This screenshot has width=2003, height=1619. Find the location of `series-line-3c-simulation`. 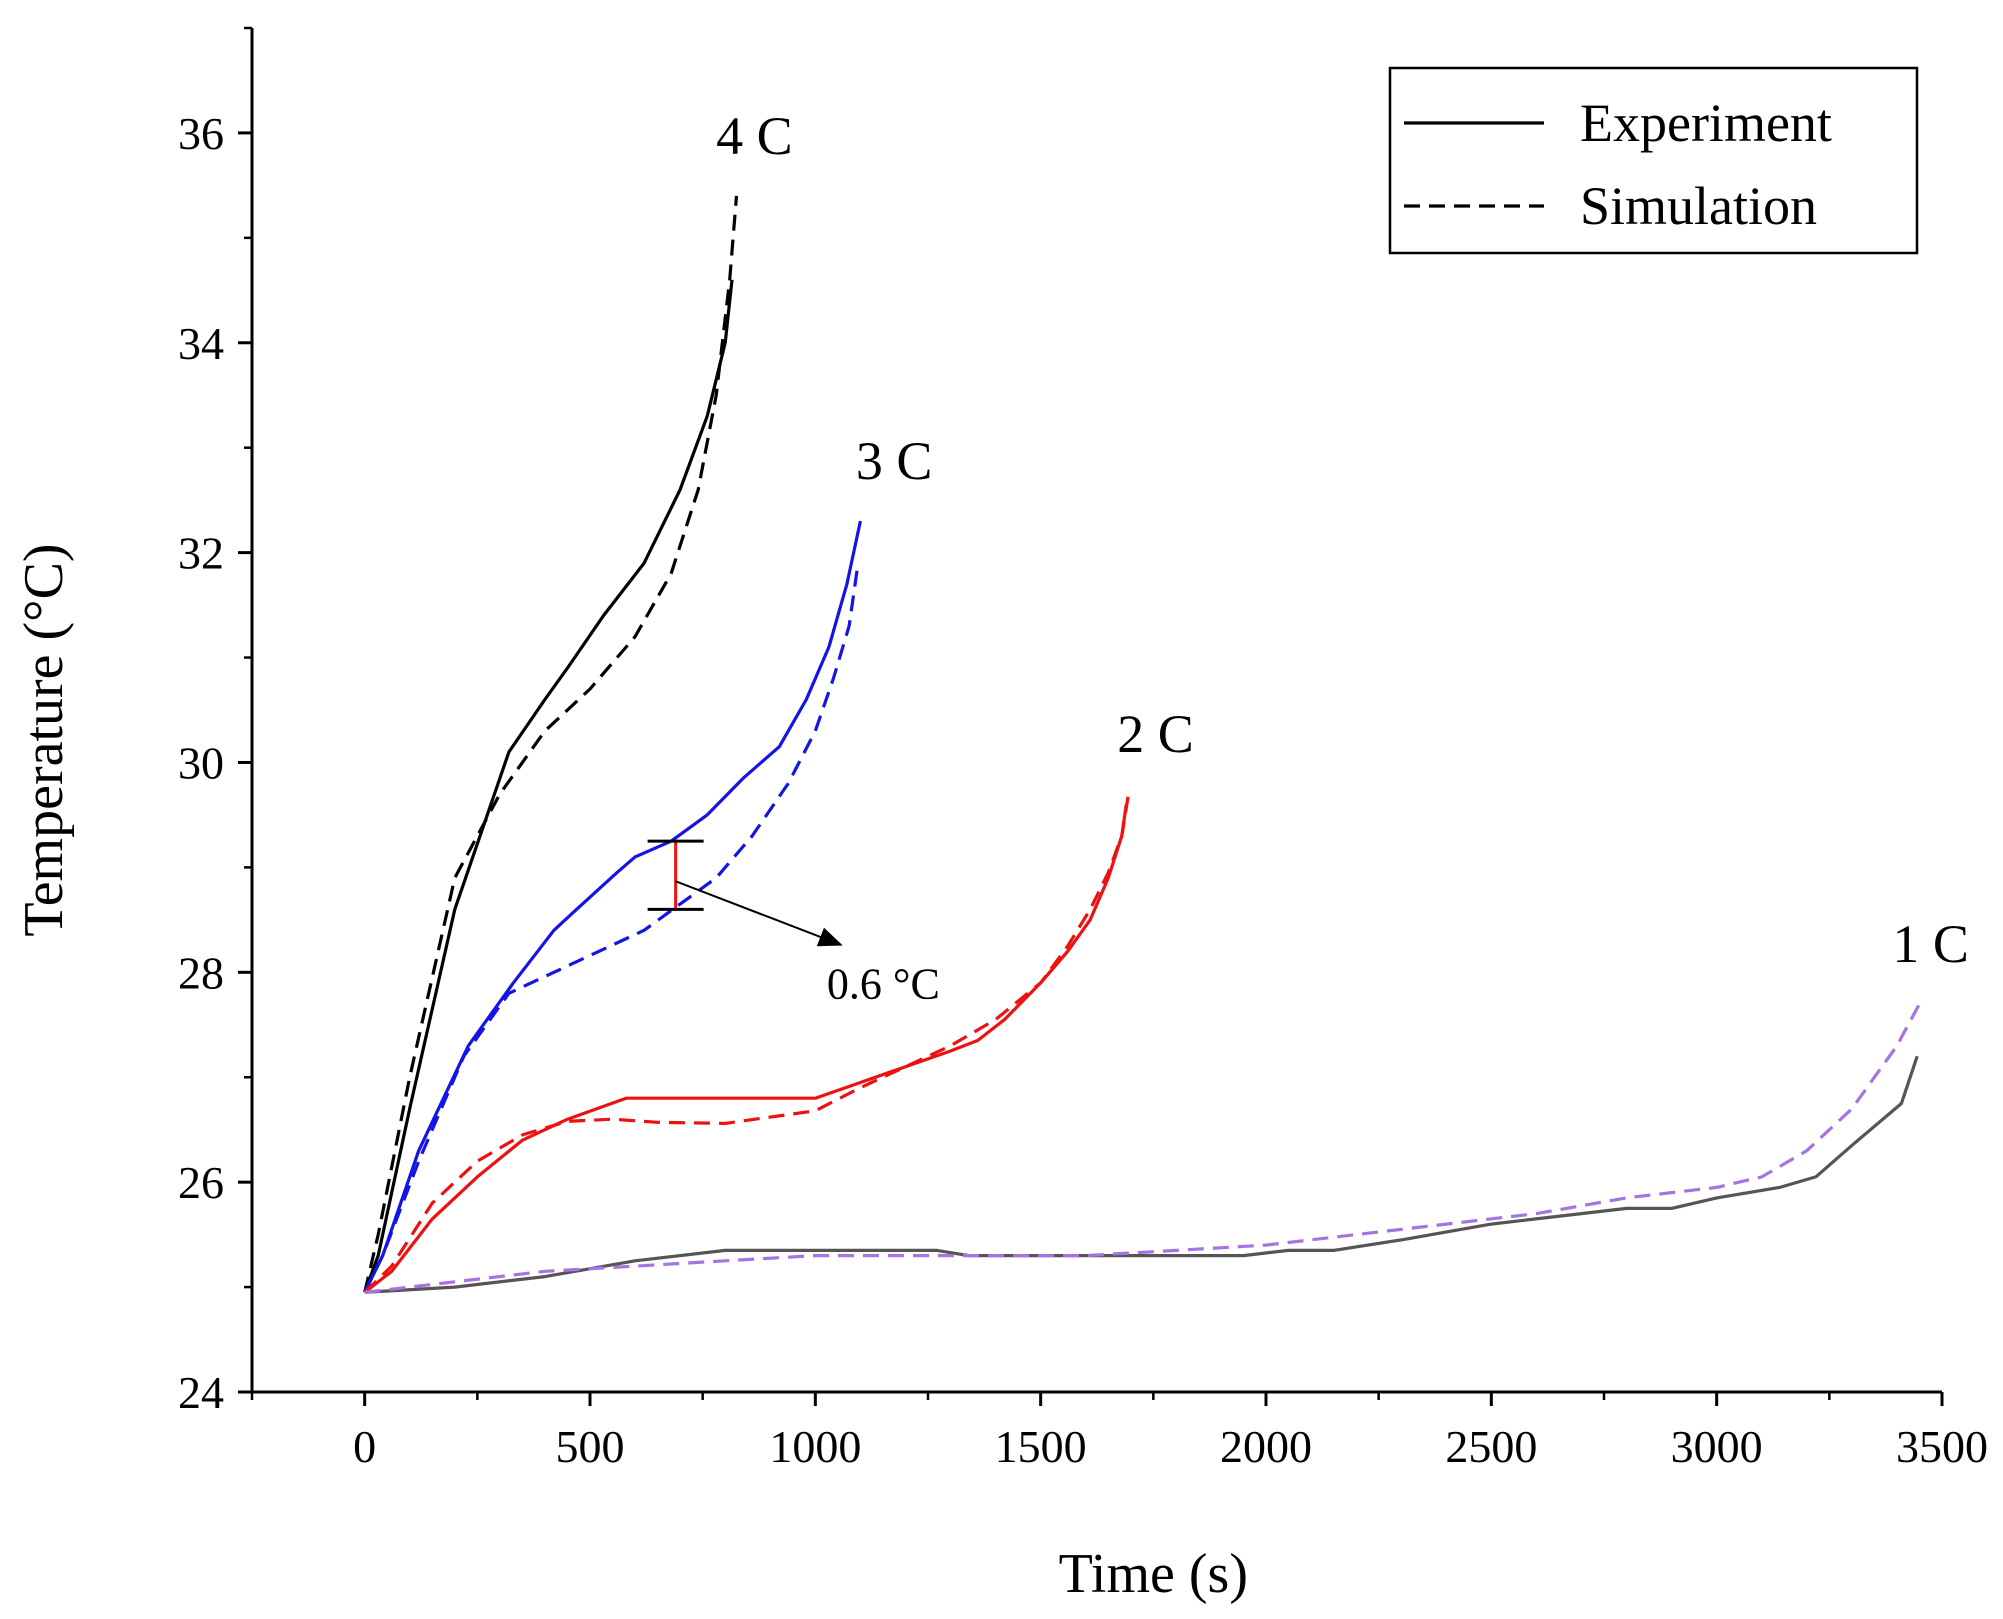

series-line-3c-simulation is located at coordinates (611, 928).